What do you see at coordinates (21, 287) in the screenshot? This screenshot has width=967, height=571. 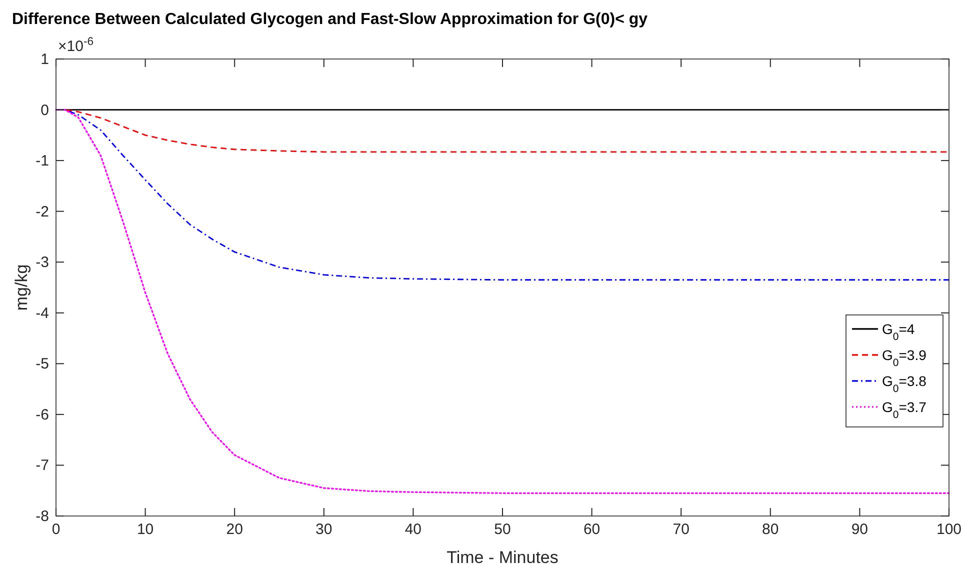 I see `y-axis-title: mg/kg` at bounding box center [21, 287].